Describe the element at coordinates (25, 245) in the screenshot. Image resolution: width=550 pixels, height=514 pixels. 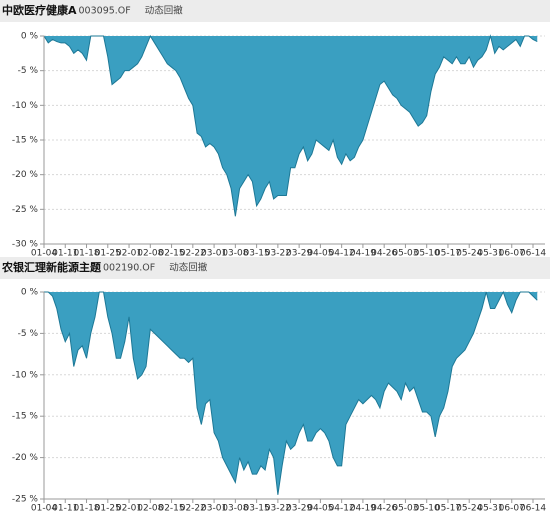
I see `y-tick-label: -30 %` at that location.